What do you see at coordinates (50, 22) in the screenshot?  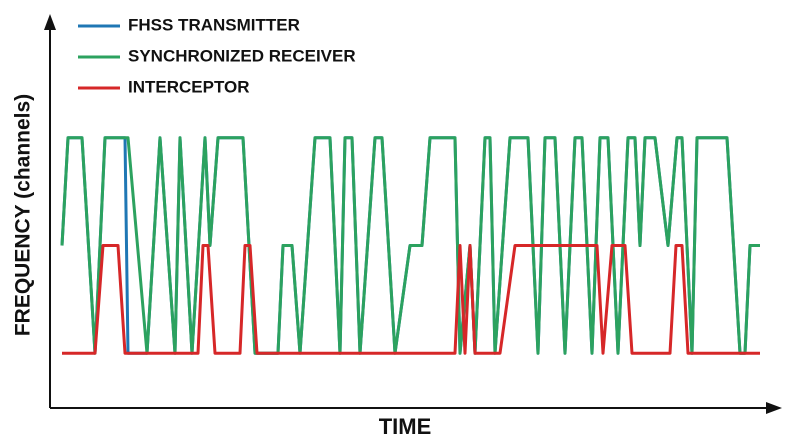 I see `y-axis-arrow` at bounding box center [50, 22].